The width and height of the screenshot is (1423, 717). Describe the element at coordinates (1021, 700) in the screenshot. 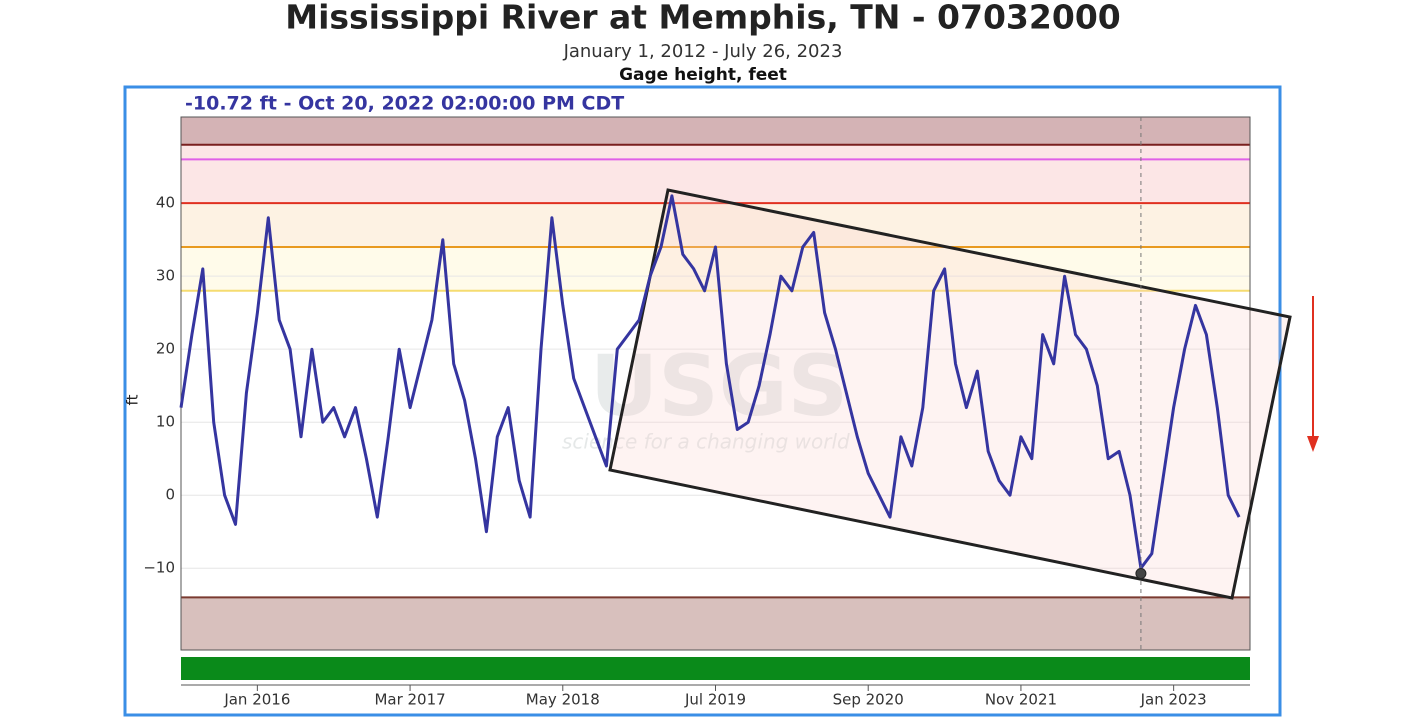

I see `x-tick-label: Nov 2021` at that location.